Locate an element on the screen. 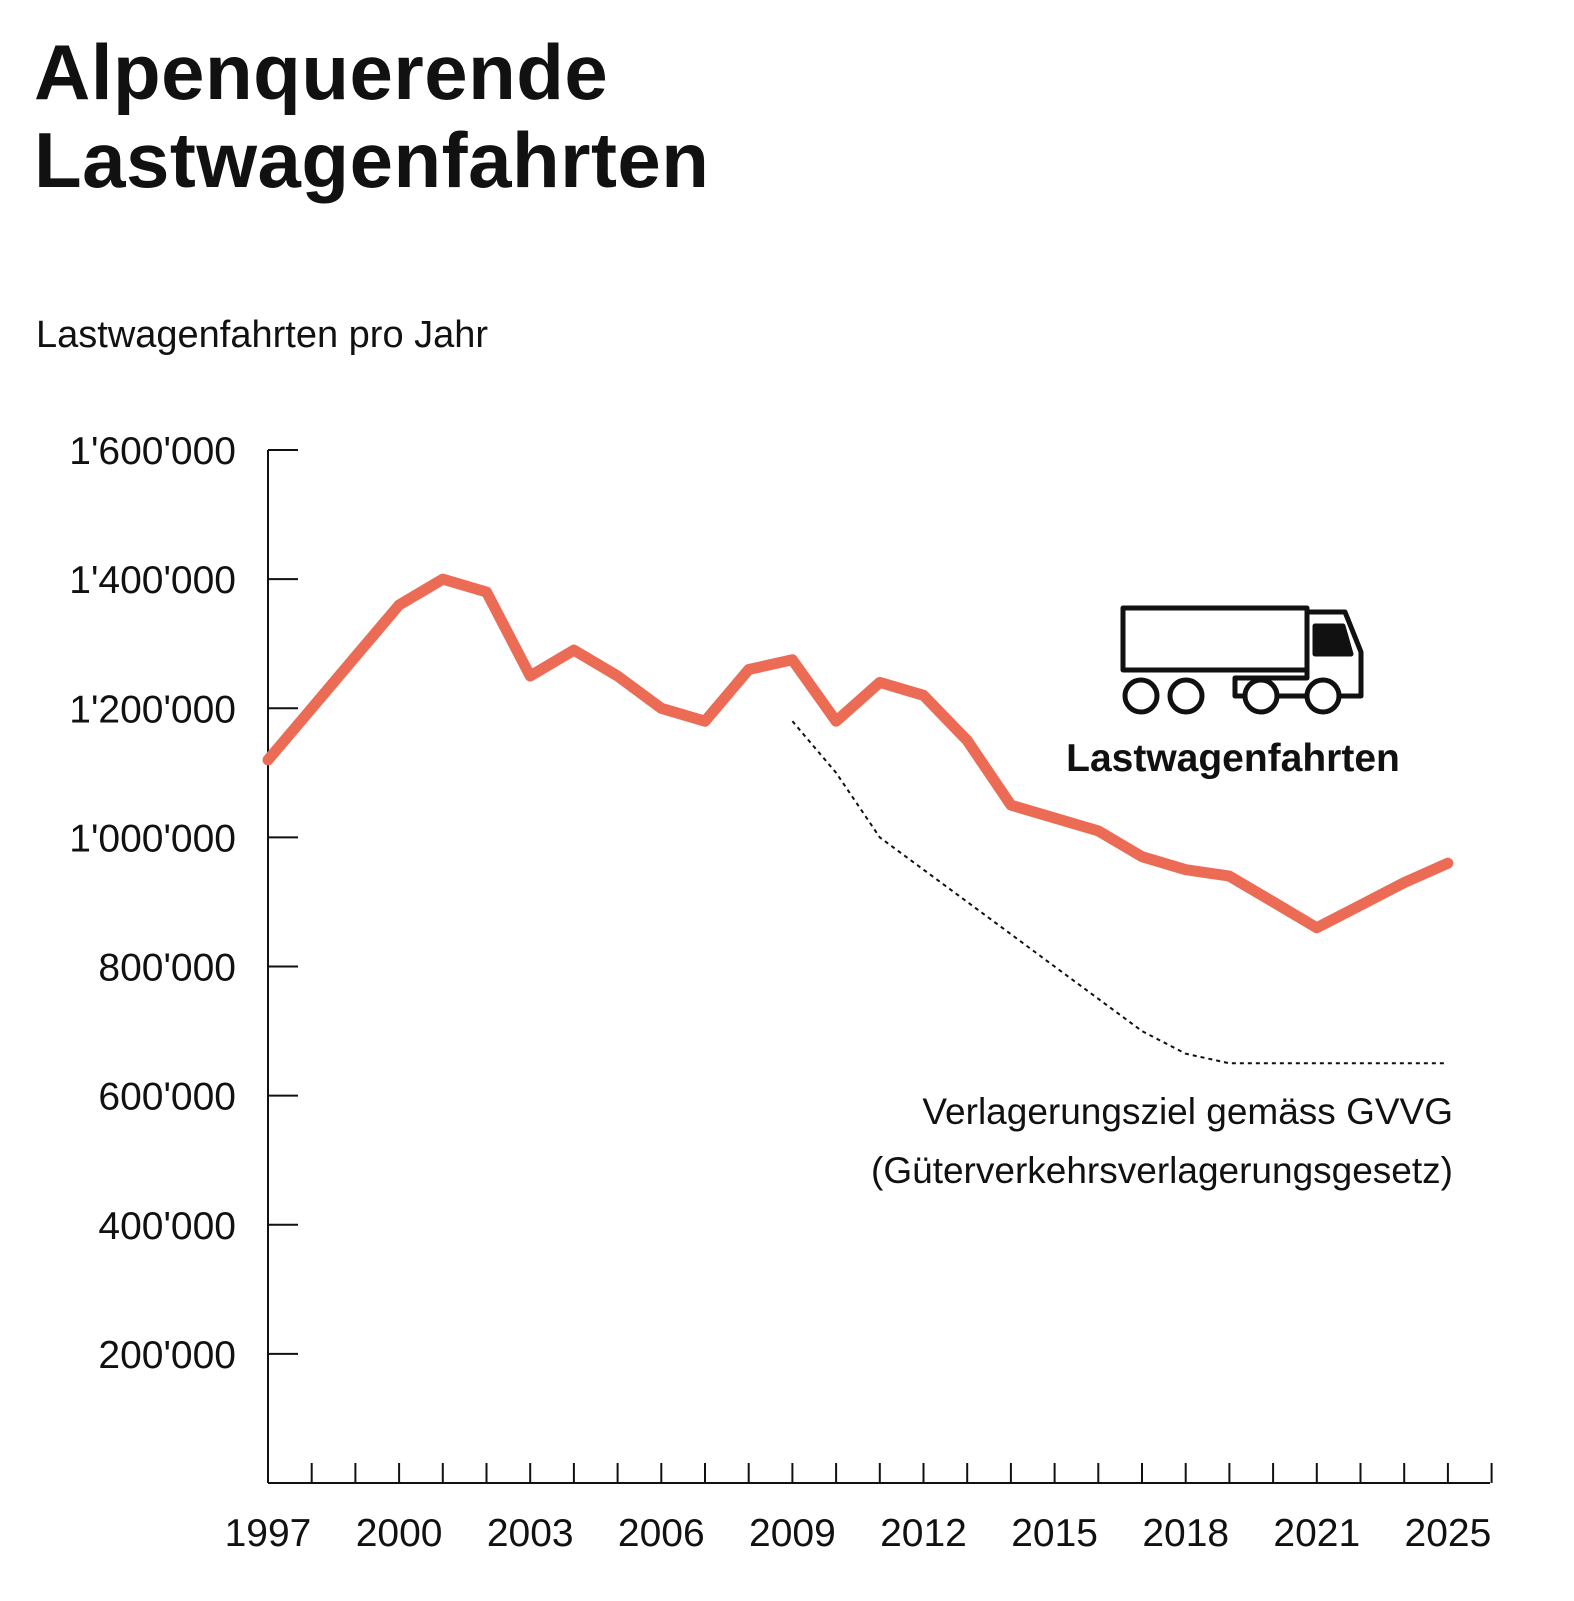 The image size is (1574, 1601). x-tick-label: 2015 is located at coordinates (1054, 1533).